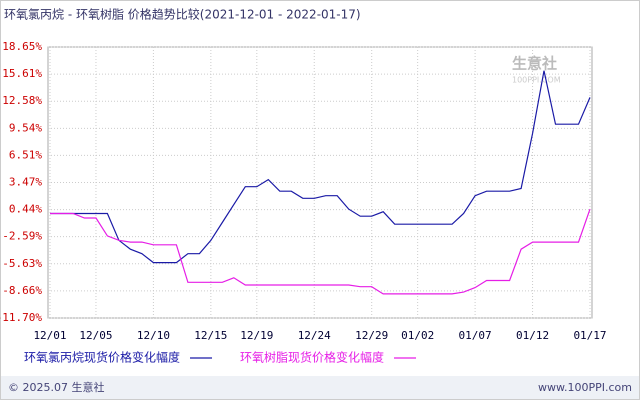 The width and height of the screenshot is (640, 400). What do you see at coordinates (22, 100) in the screenshot?
I see `y-tick-label: 12.58%` at bounding box center [22, 100].